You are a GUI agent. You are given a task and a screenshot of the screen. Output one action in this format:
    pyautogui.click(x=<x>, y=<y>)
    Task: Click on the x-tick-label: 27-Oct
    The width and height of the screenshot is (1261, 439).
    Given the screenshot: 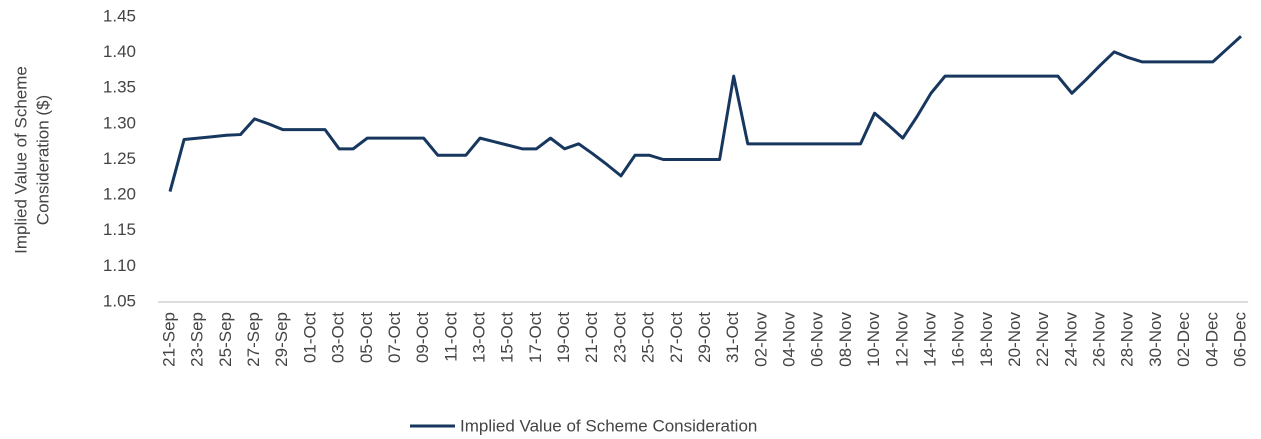 What is the action you would take?
    pyautogui.click(x=676, y=337)
    